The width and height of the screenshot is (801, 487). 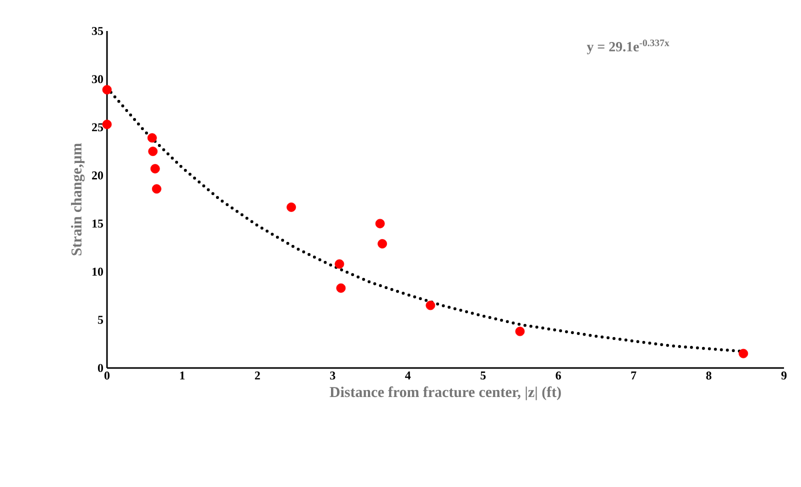 What do you see at coordinates (101, 320) in the screenshot?
I see `y-tick-label: 5` at bounding box center [101, 320].